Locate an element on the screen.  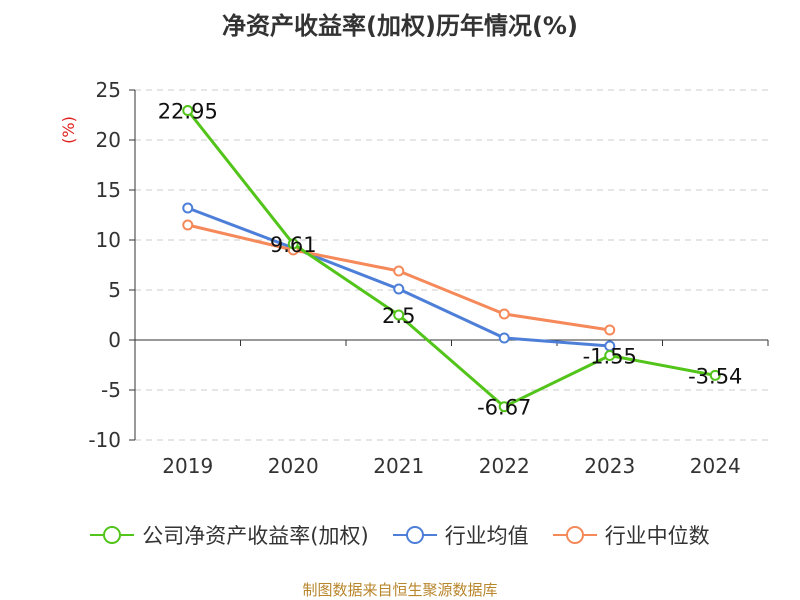
y-tick-label: 0 is located at coordinates (114, 340).